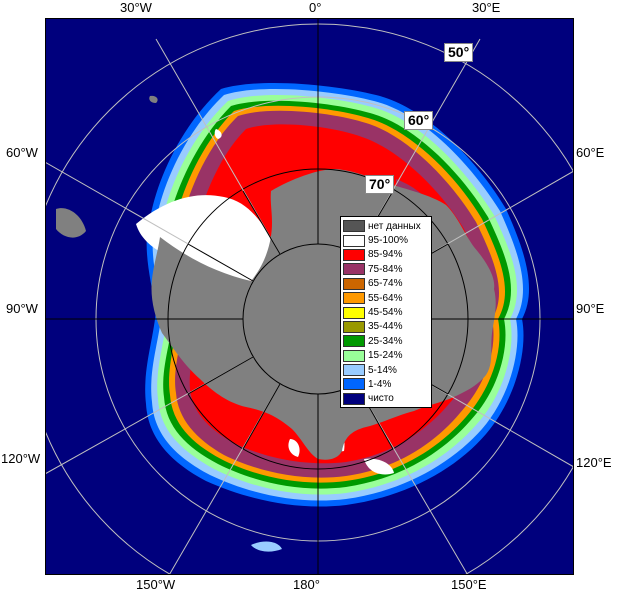 The image size is (617, 594). I want to click on legend-item: 65-74%, so click(386, 284).